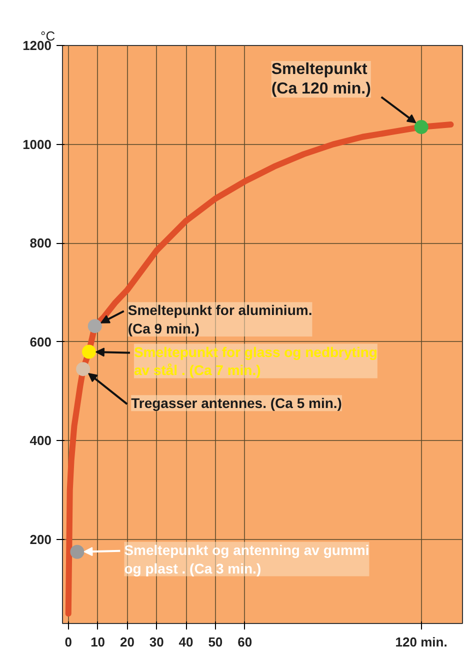  I want to click on x-tick-label: 30, so click(156, 642).